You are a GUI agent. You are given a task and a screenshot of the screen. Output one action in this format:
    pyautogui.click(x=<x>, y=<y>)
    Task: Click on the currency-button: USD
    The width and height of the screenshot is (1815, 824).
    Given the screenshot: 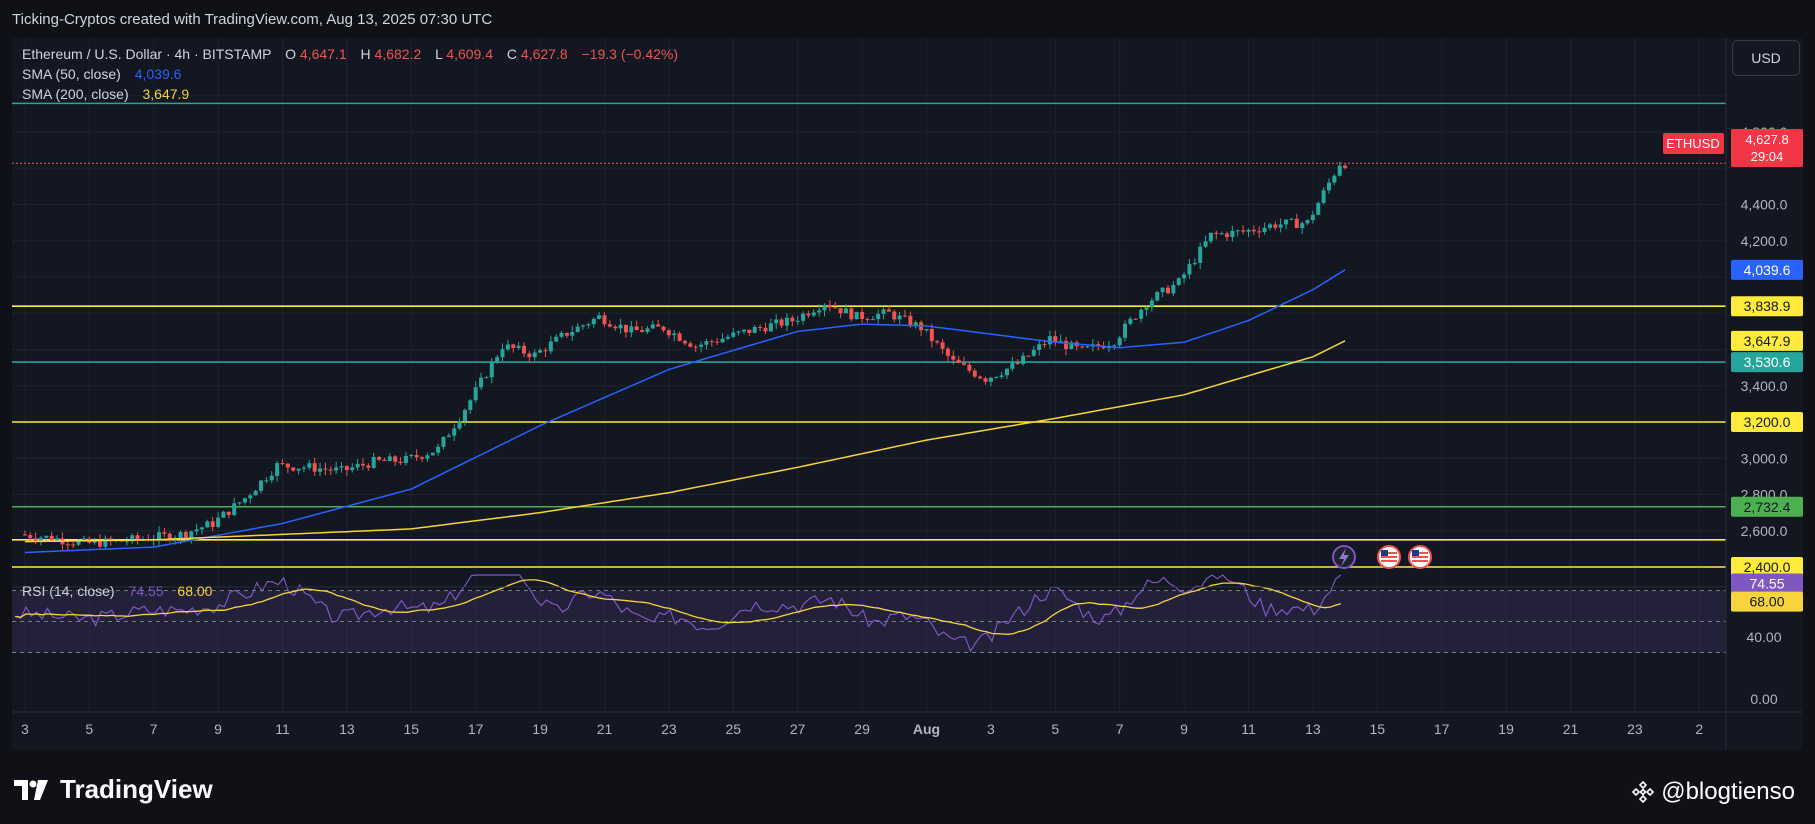 What is the action you would take?
    pyautogui.click(x=1766, y=58)
    